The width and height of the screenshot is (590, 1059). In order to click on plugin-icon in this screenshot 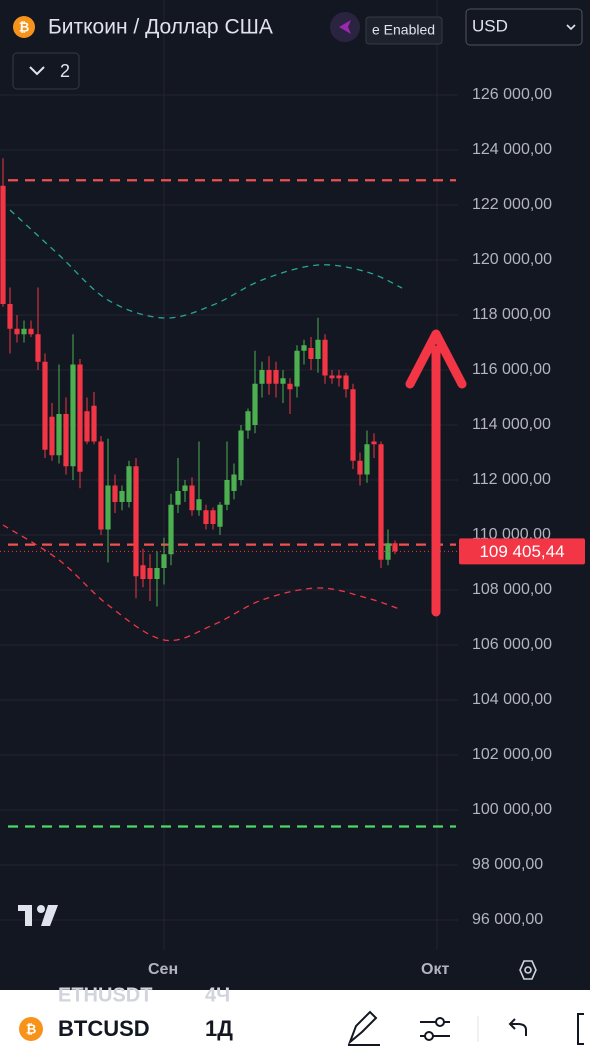, I will do `click(345, 27)`.